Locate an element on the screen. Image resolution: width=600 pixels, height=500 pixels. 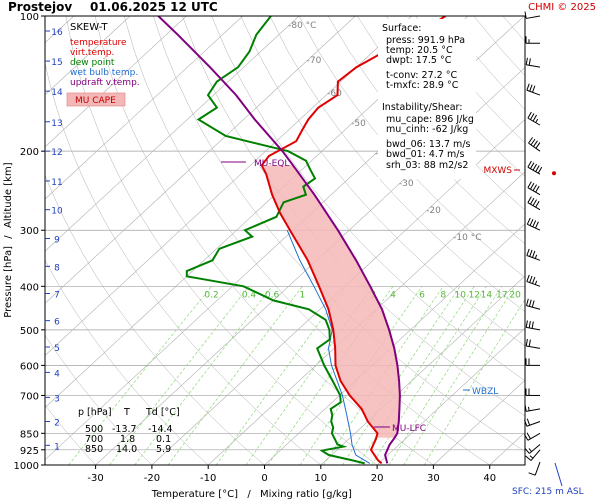
table-row-td: 5.9 is located at coordinates (163, 449).